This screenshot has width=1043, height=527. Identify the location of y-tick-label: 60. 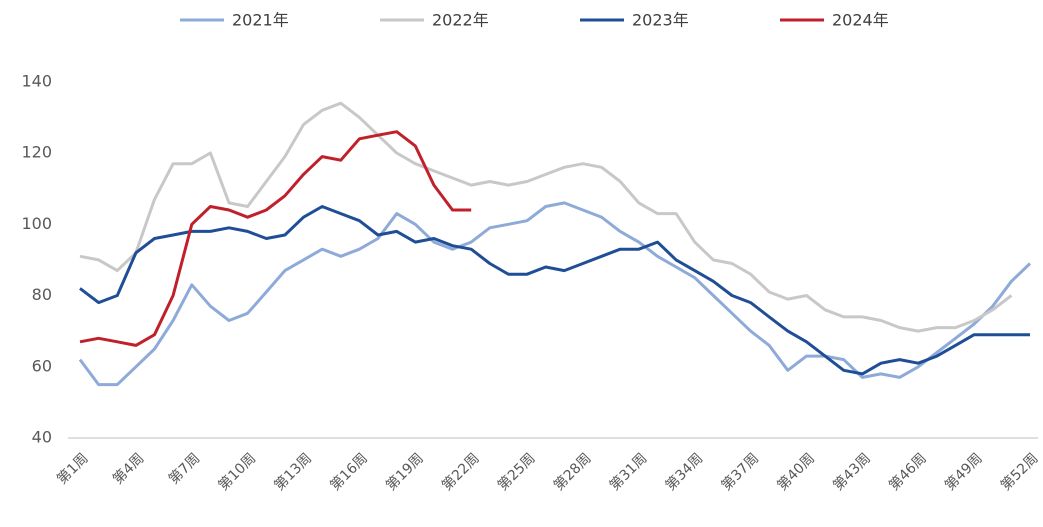
(42, 365).